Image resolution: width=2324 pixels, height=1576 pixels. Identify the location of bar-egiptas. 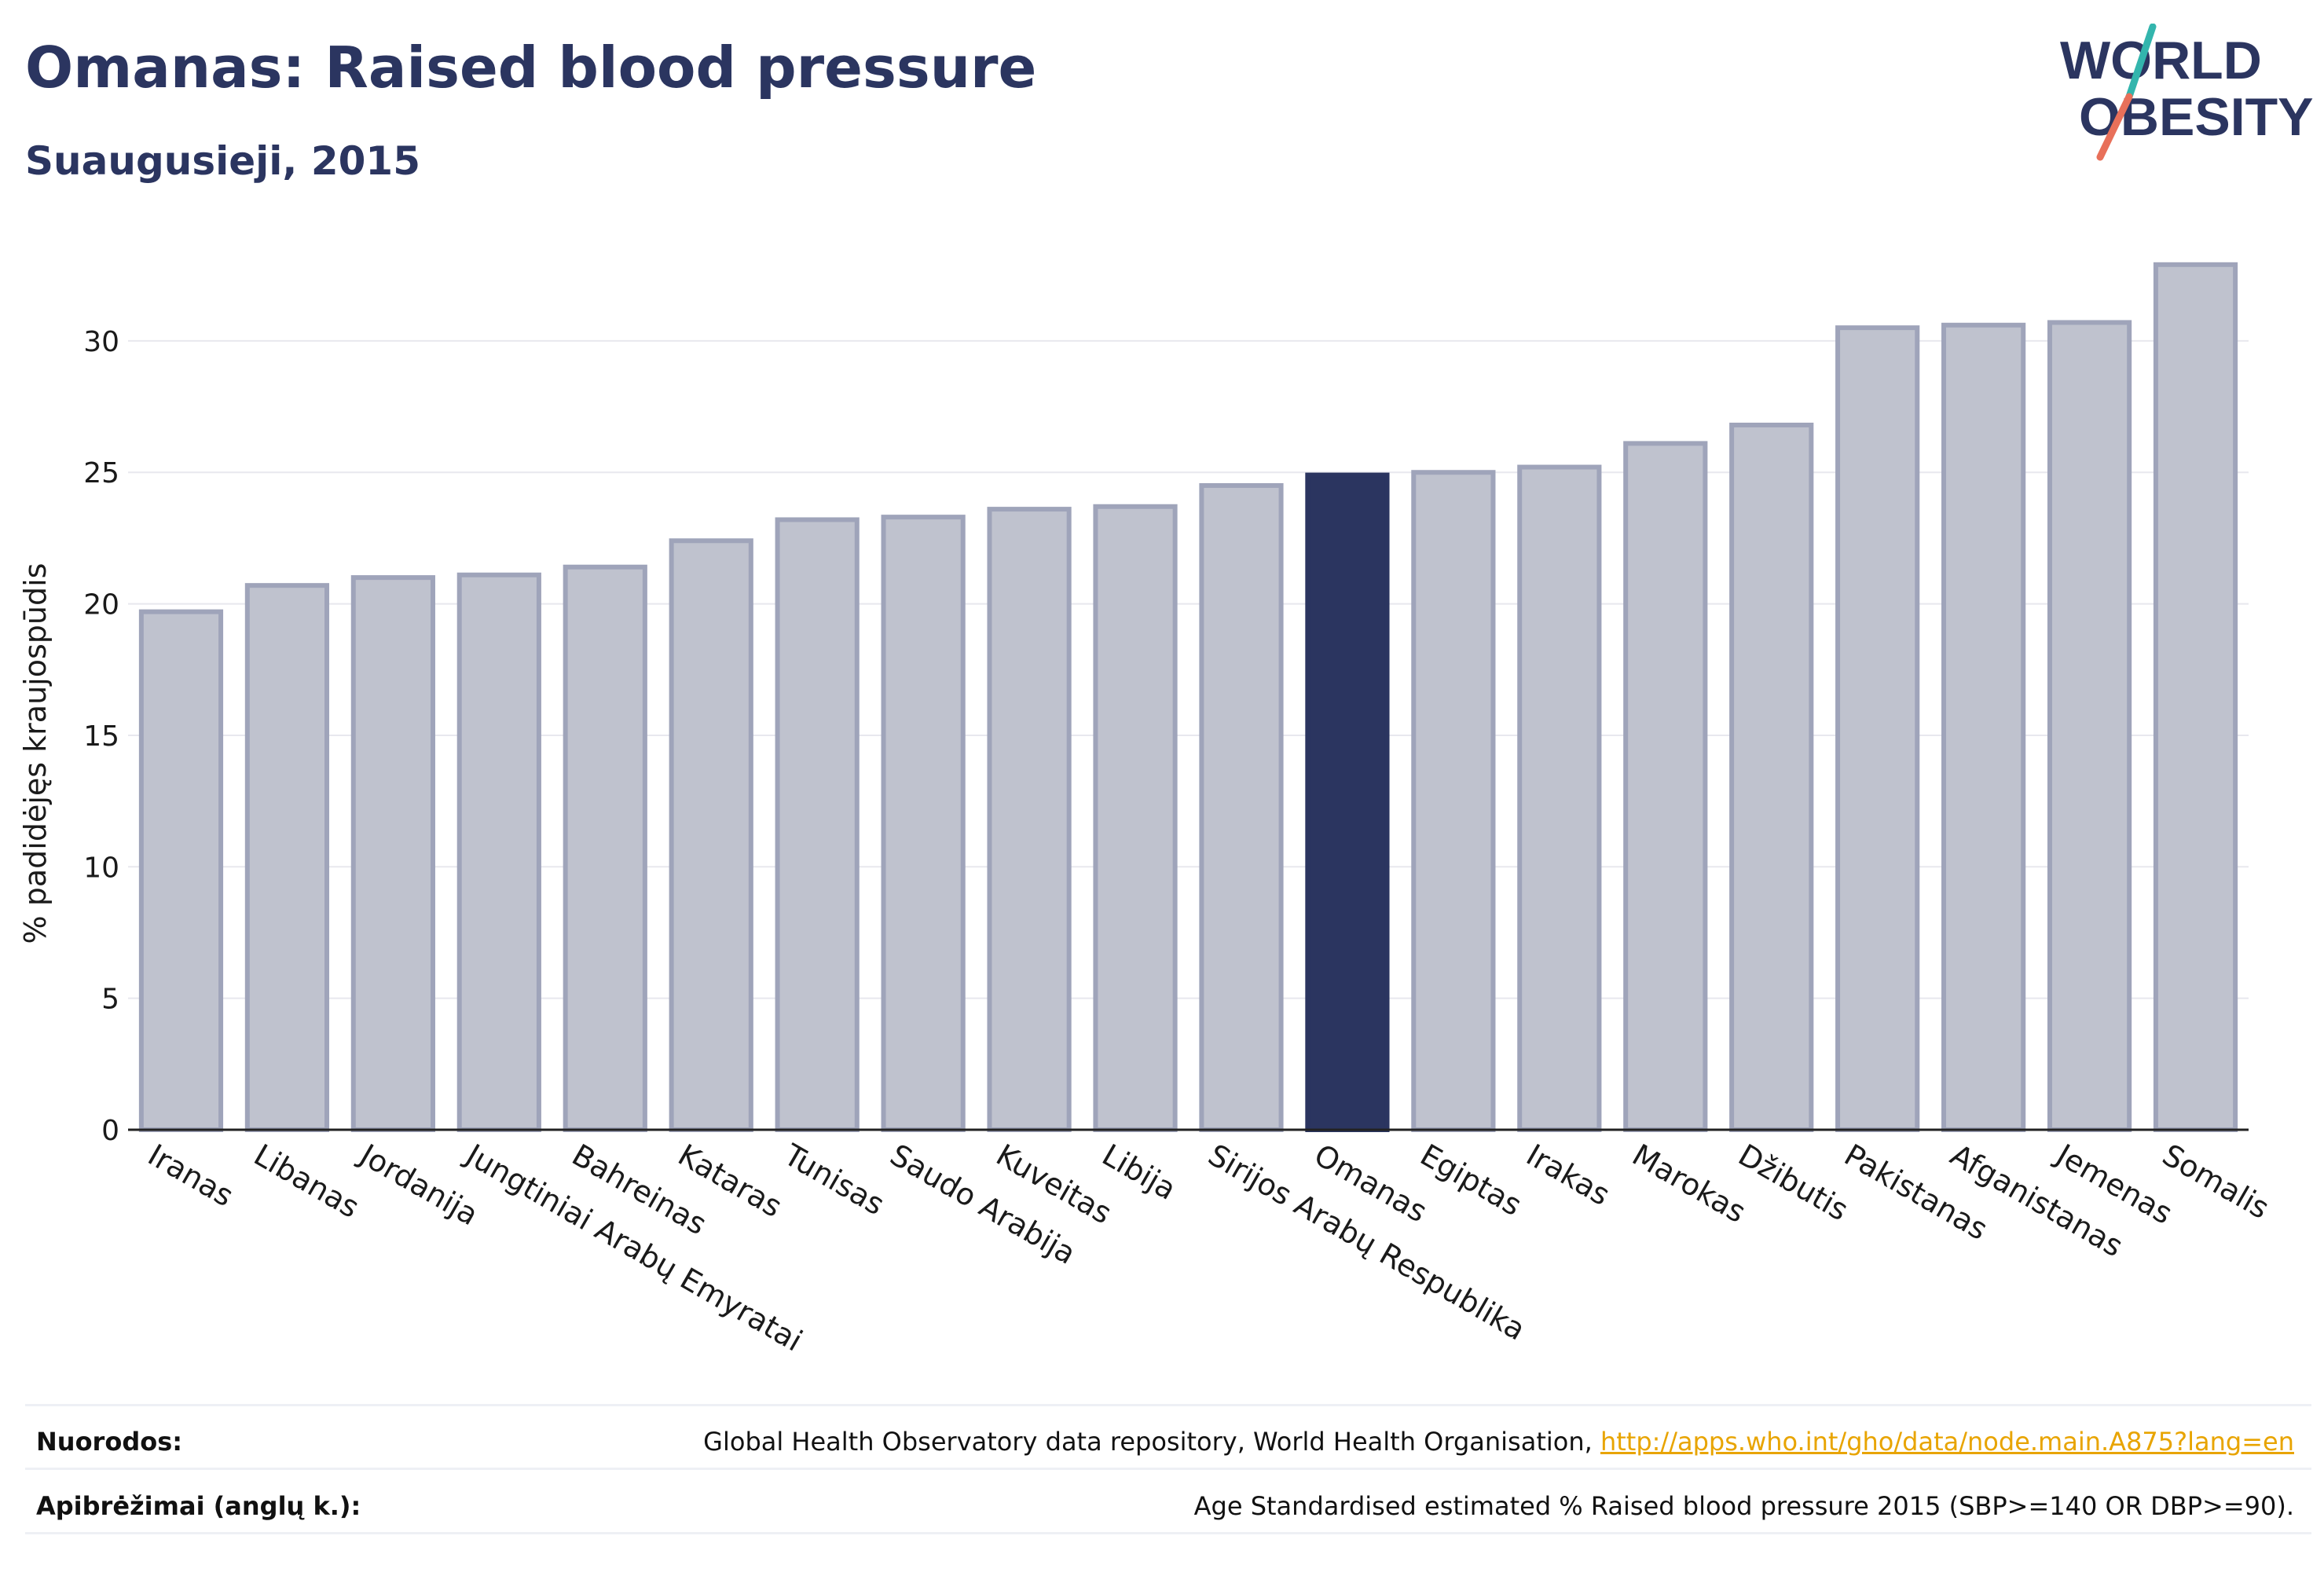
(1453, 801).